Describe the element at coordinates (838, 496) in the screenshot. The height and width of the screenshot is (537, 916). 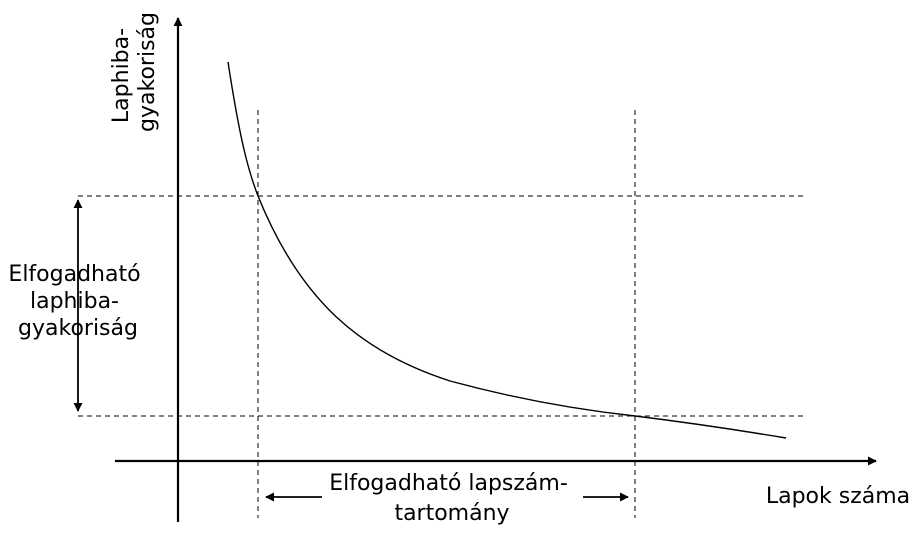
I see `x-axis-label: Lapok száma` at that location.